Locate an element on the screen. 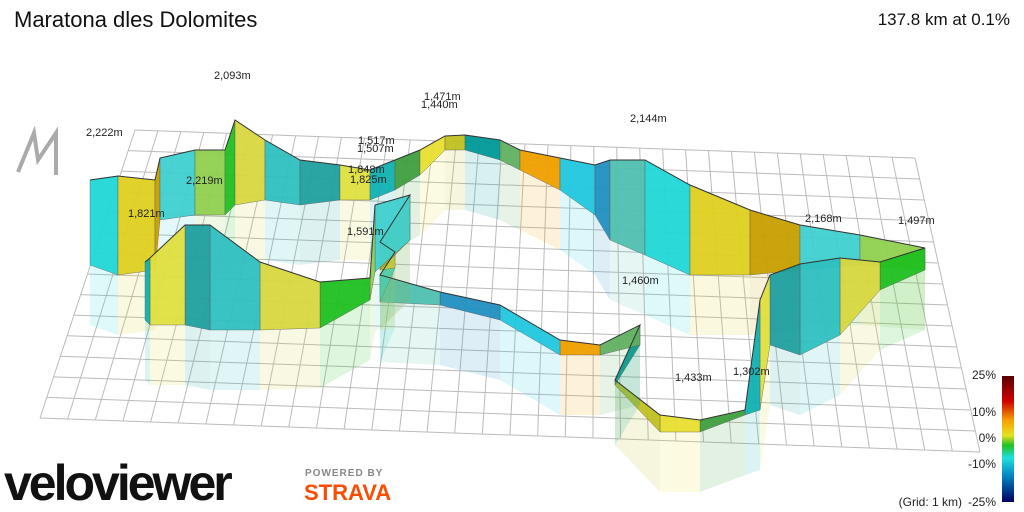  elevation-label: 1,433m is located at coordinates (693, 378).